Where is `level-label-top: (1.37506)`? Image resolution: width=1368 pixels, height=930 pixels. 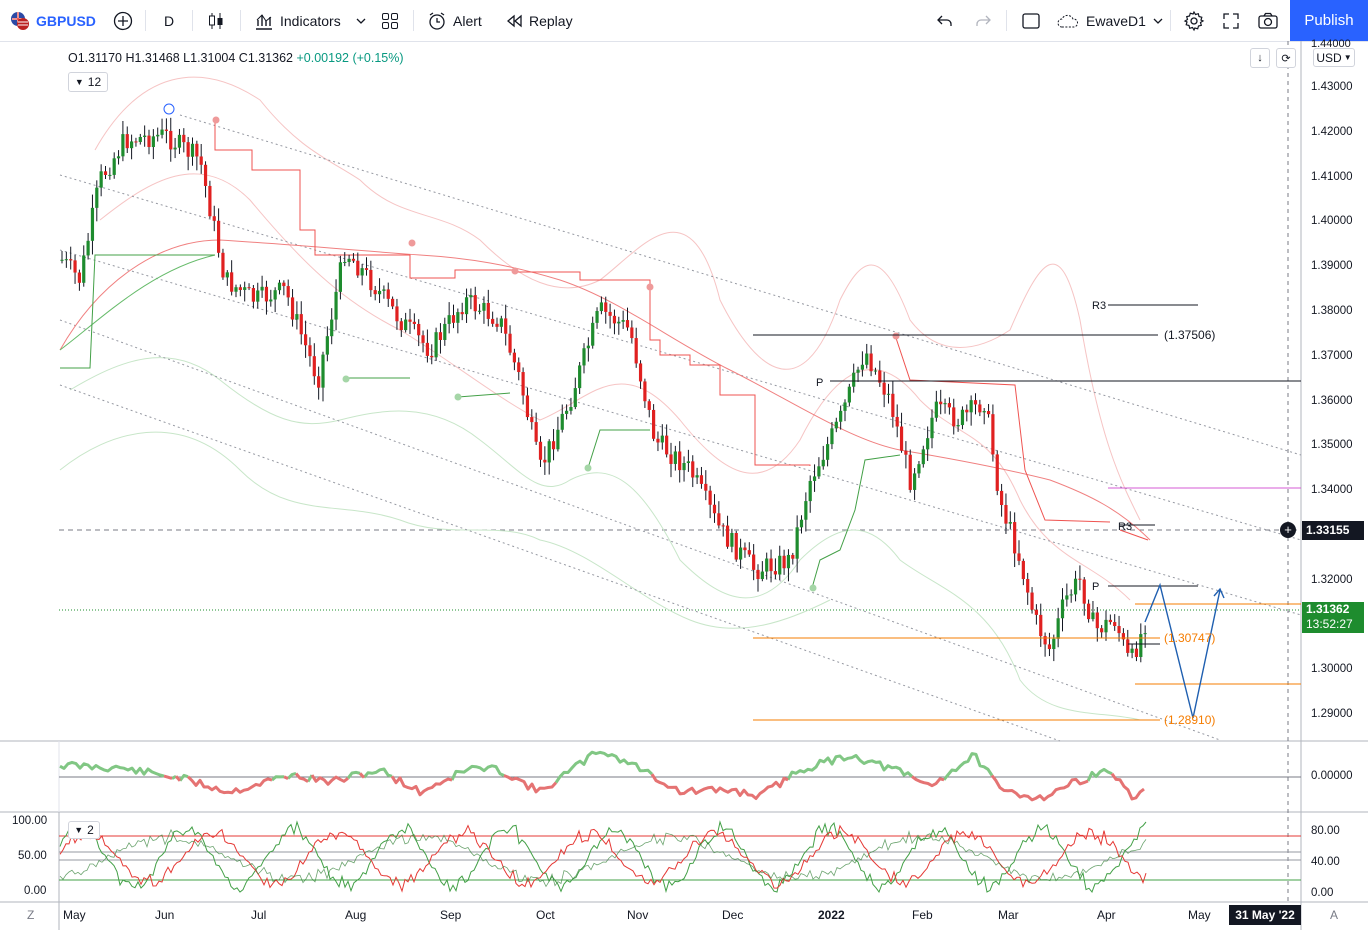
level-label-top: (1.37506) is located at coordinates (1189, 335).